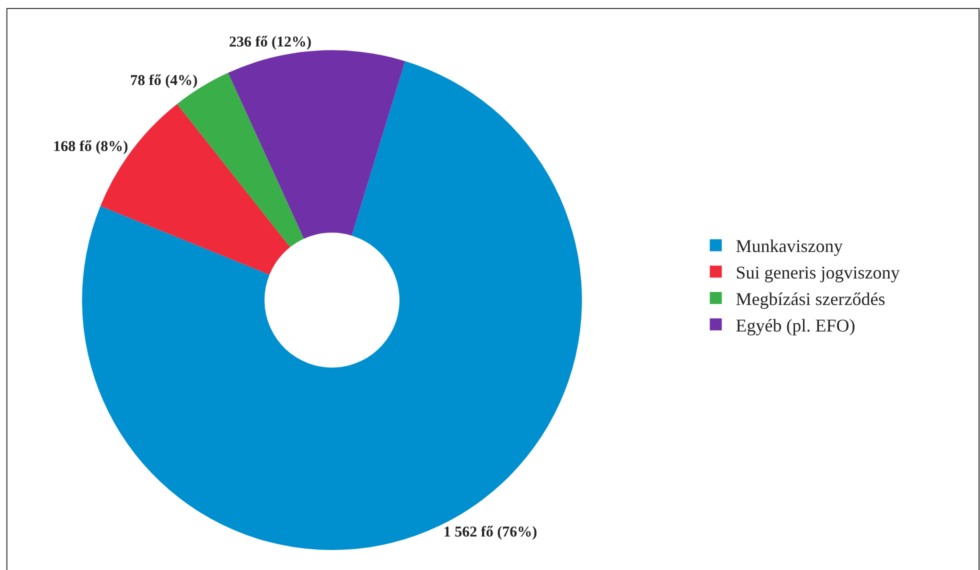 Image resolution: width=980 pixels, height=570 pixels. Describe the element at coordinates (796, 325) in the screenshot. I see `legend-label: Egyéb (pl. EFO)` at that location.